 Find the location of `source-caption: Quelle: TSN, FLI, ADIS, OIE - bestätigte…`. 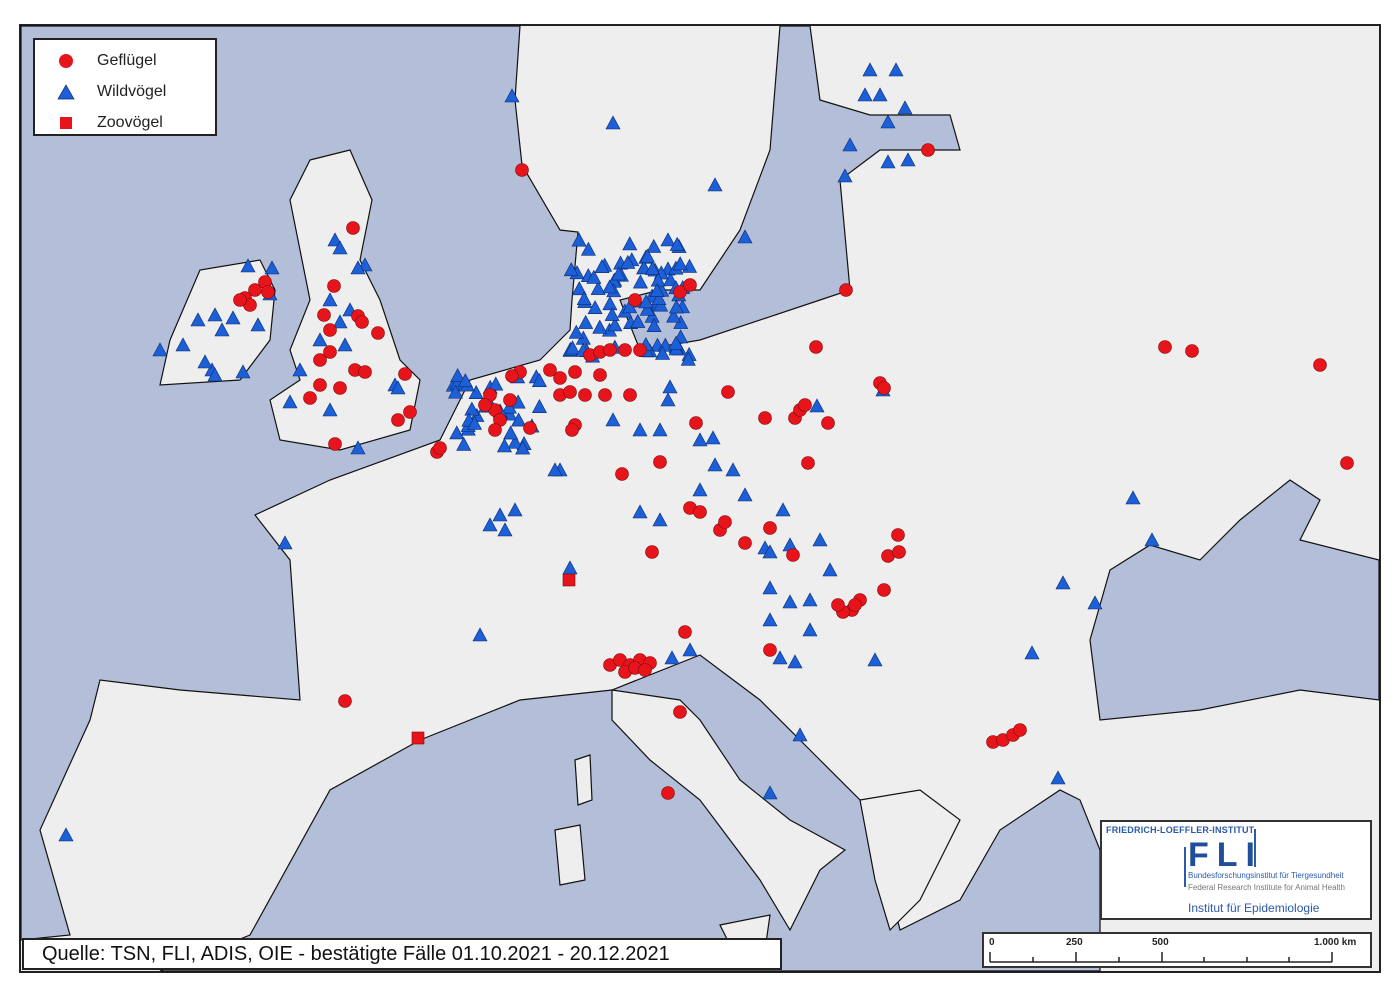

source-caption: Quelle: TSN, FLI, ADIS, OIE - bestätigte… is located at coordinates (402, 954).